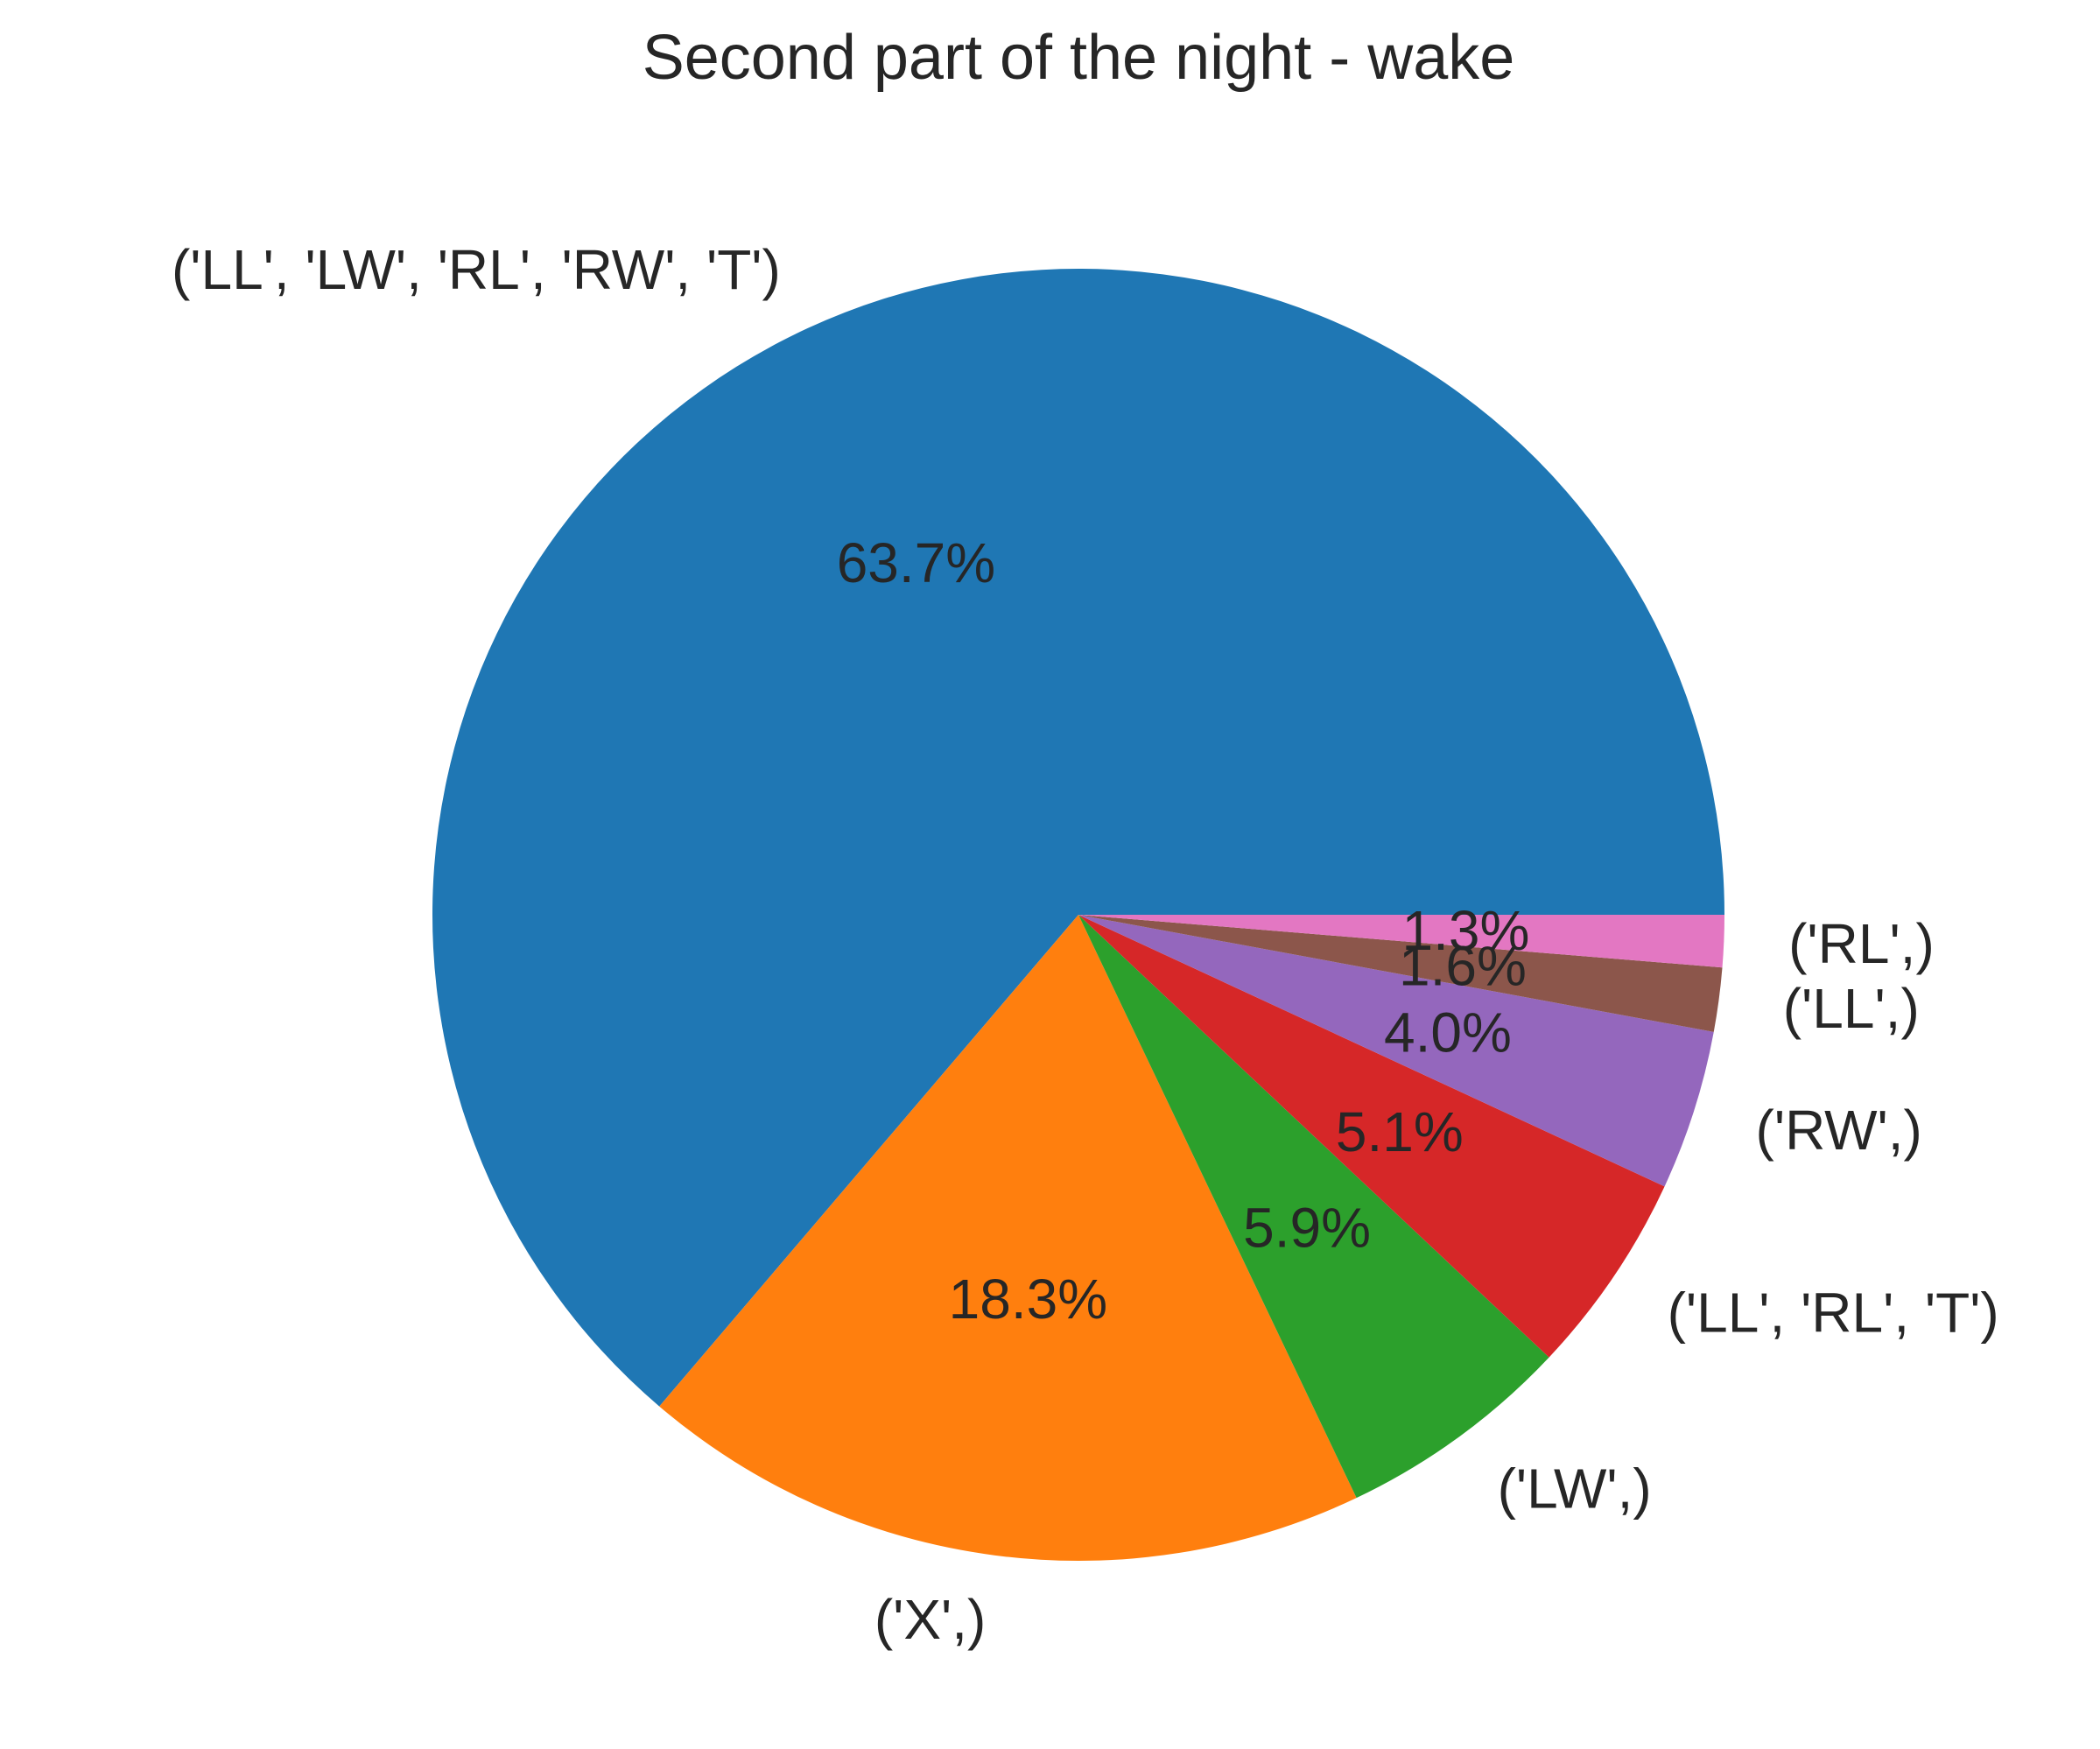 The height and width of the screenshot is (1749, 2100). Describe the element at coordinates (1839, 1130) in the screenshot. I see `slice-label: ('RW',)` at that location.